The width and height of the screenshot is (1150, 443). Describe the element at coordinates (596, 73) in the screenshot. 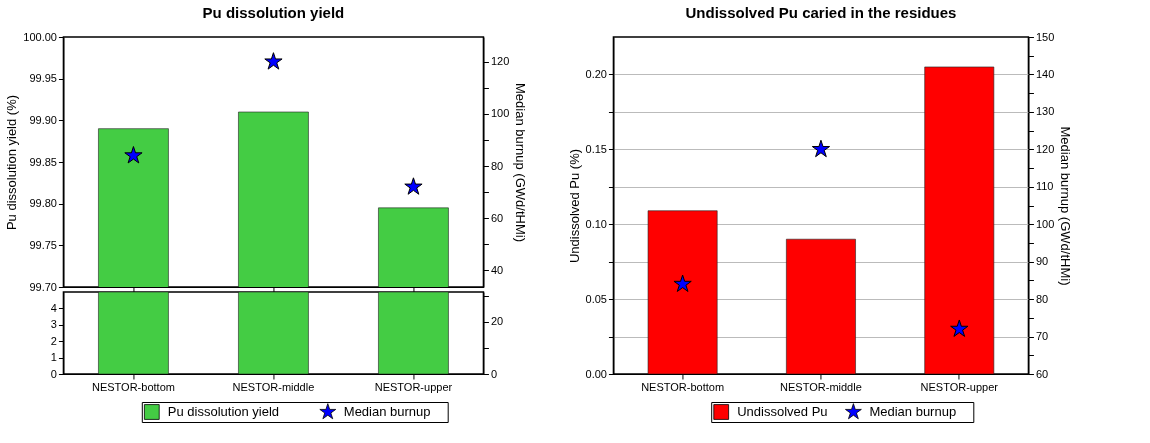

I see `y-tick-label: 0.20` at that location.